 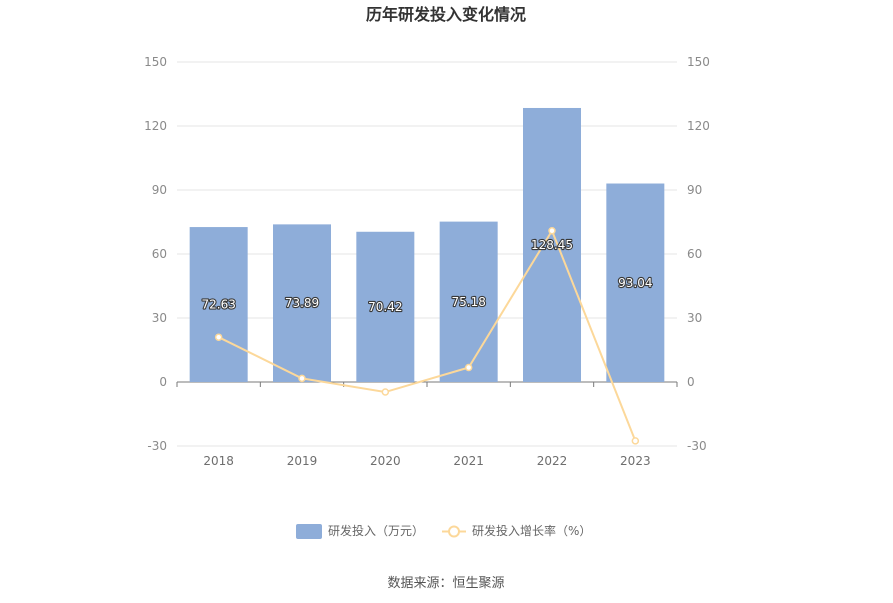 What do you see at coordinates (155, 126) in the screenshot?
I see `y-left-tick-label: 120` at bounding box center [155, 126].